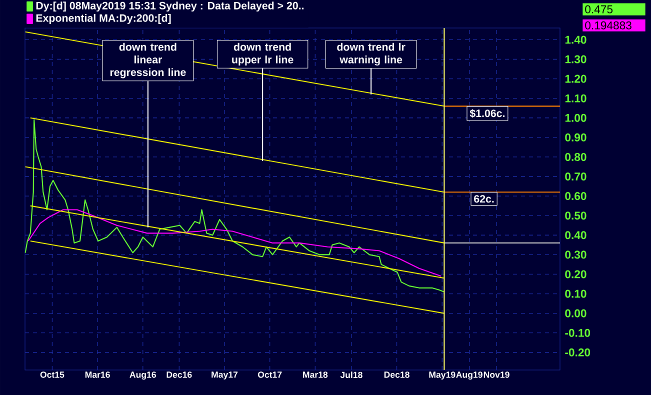 Image resolution: width=651 pixels, height=395 pixels. Describe the element at coordinates (487, 113) in the screenshot. I see `annotation: $1.06c.` at that location.